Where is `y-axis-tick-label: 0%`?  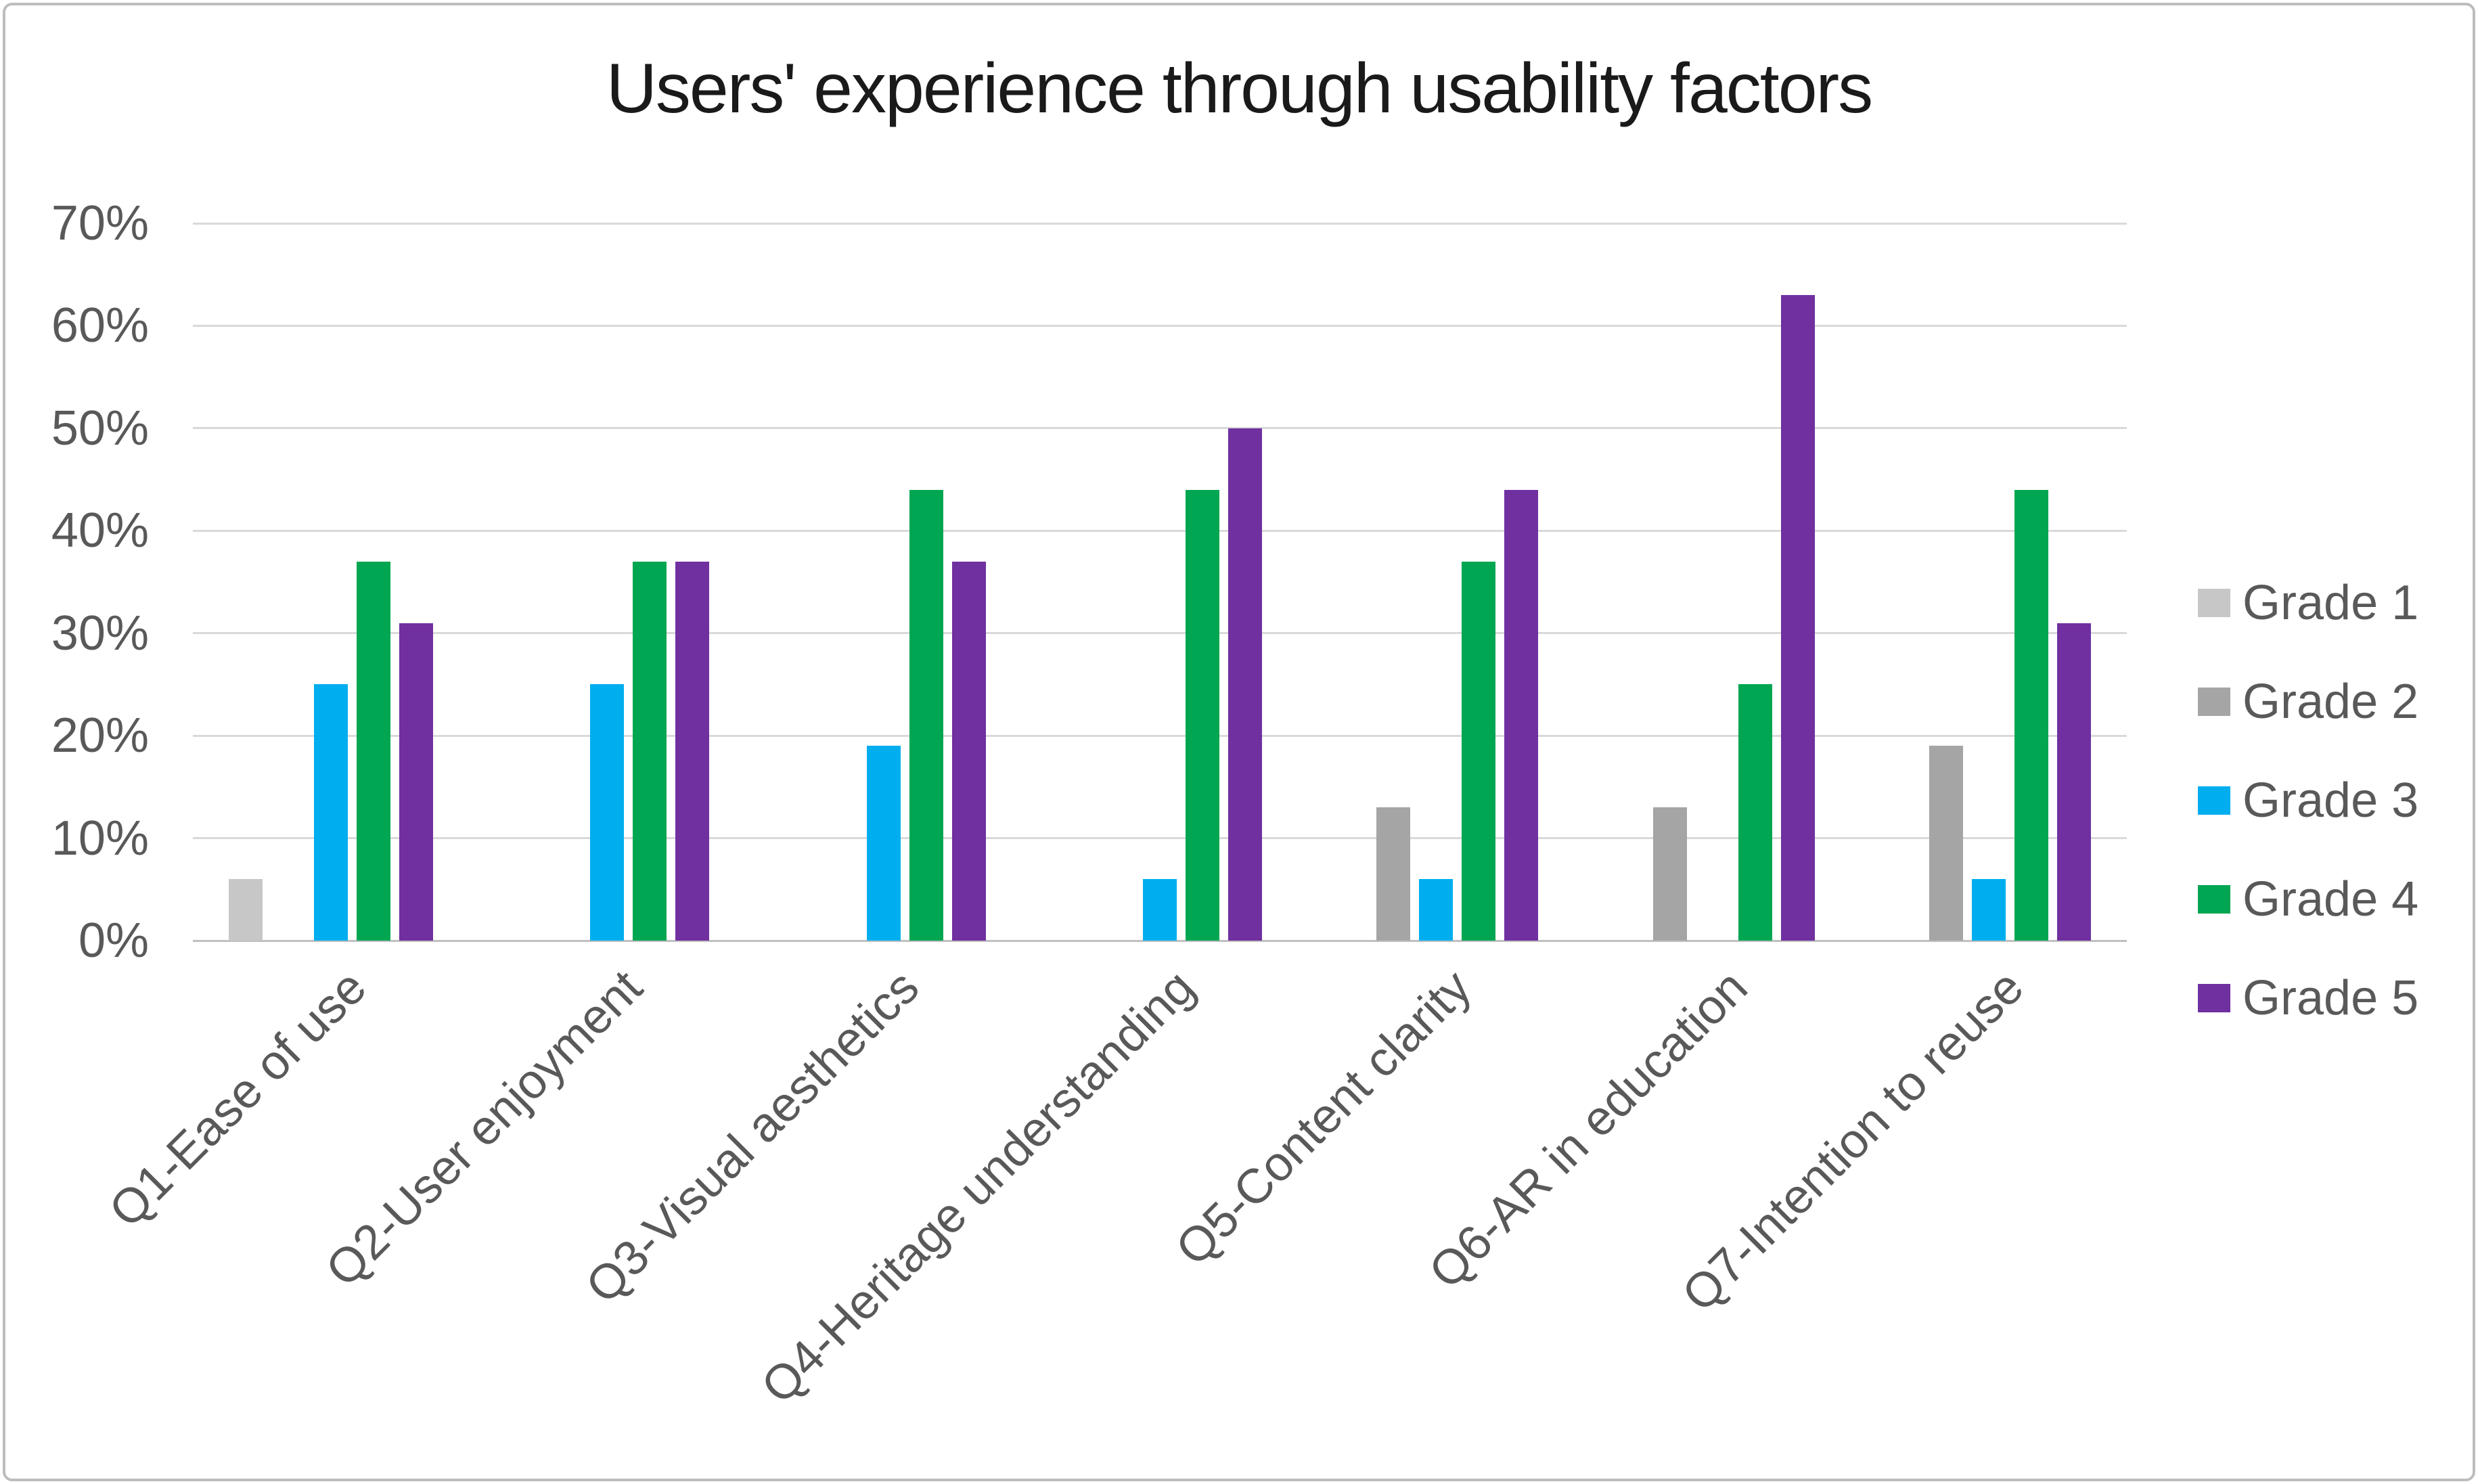
y-axis-tick-label: 0% is located at coordinates (114, 941).